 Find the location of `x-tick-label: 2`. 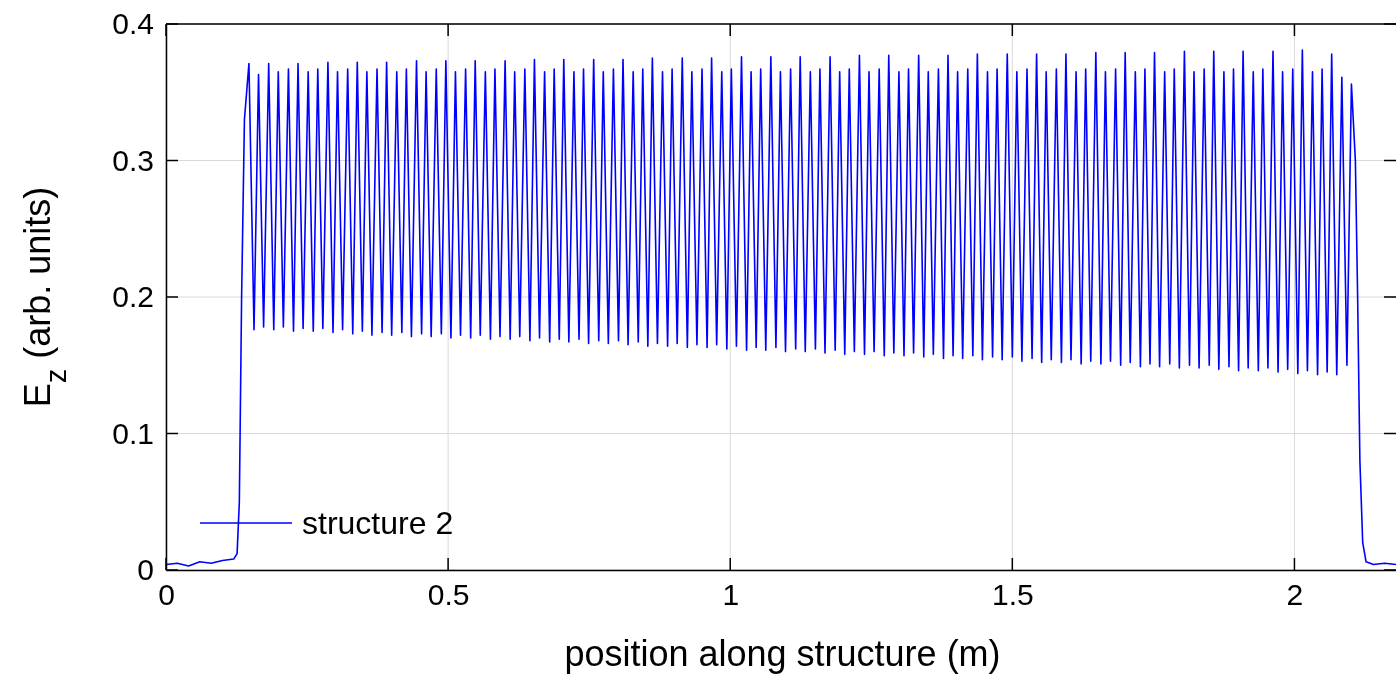

x-tick-label: 2 is located at coordinates (1295, 595).